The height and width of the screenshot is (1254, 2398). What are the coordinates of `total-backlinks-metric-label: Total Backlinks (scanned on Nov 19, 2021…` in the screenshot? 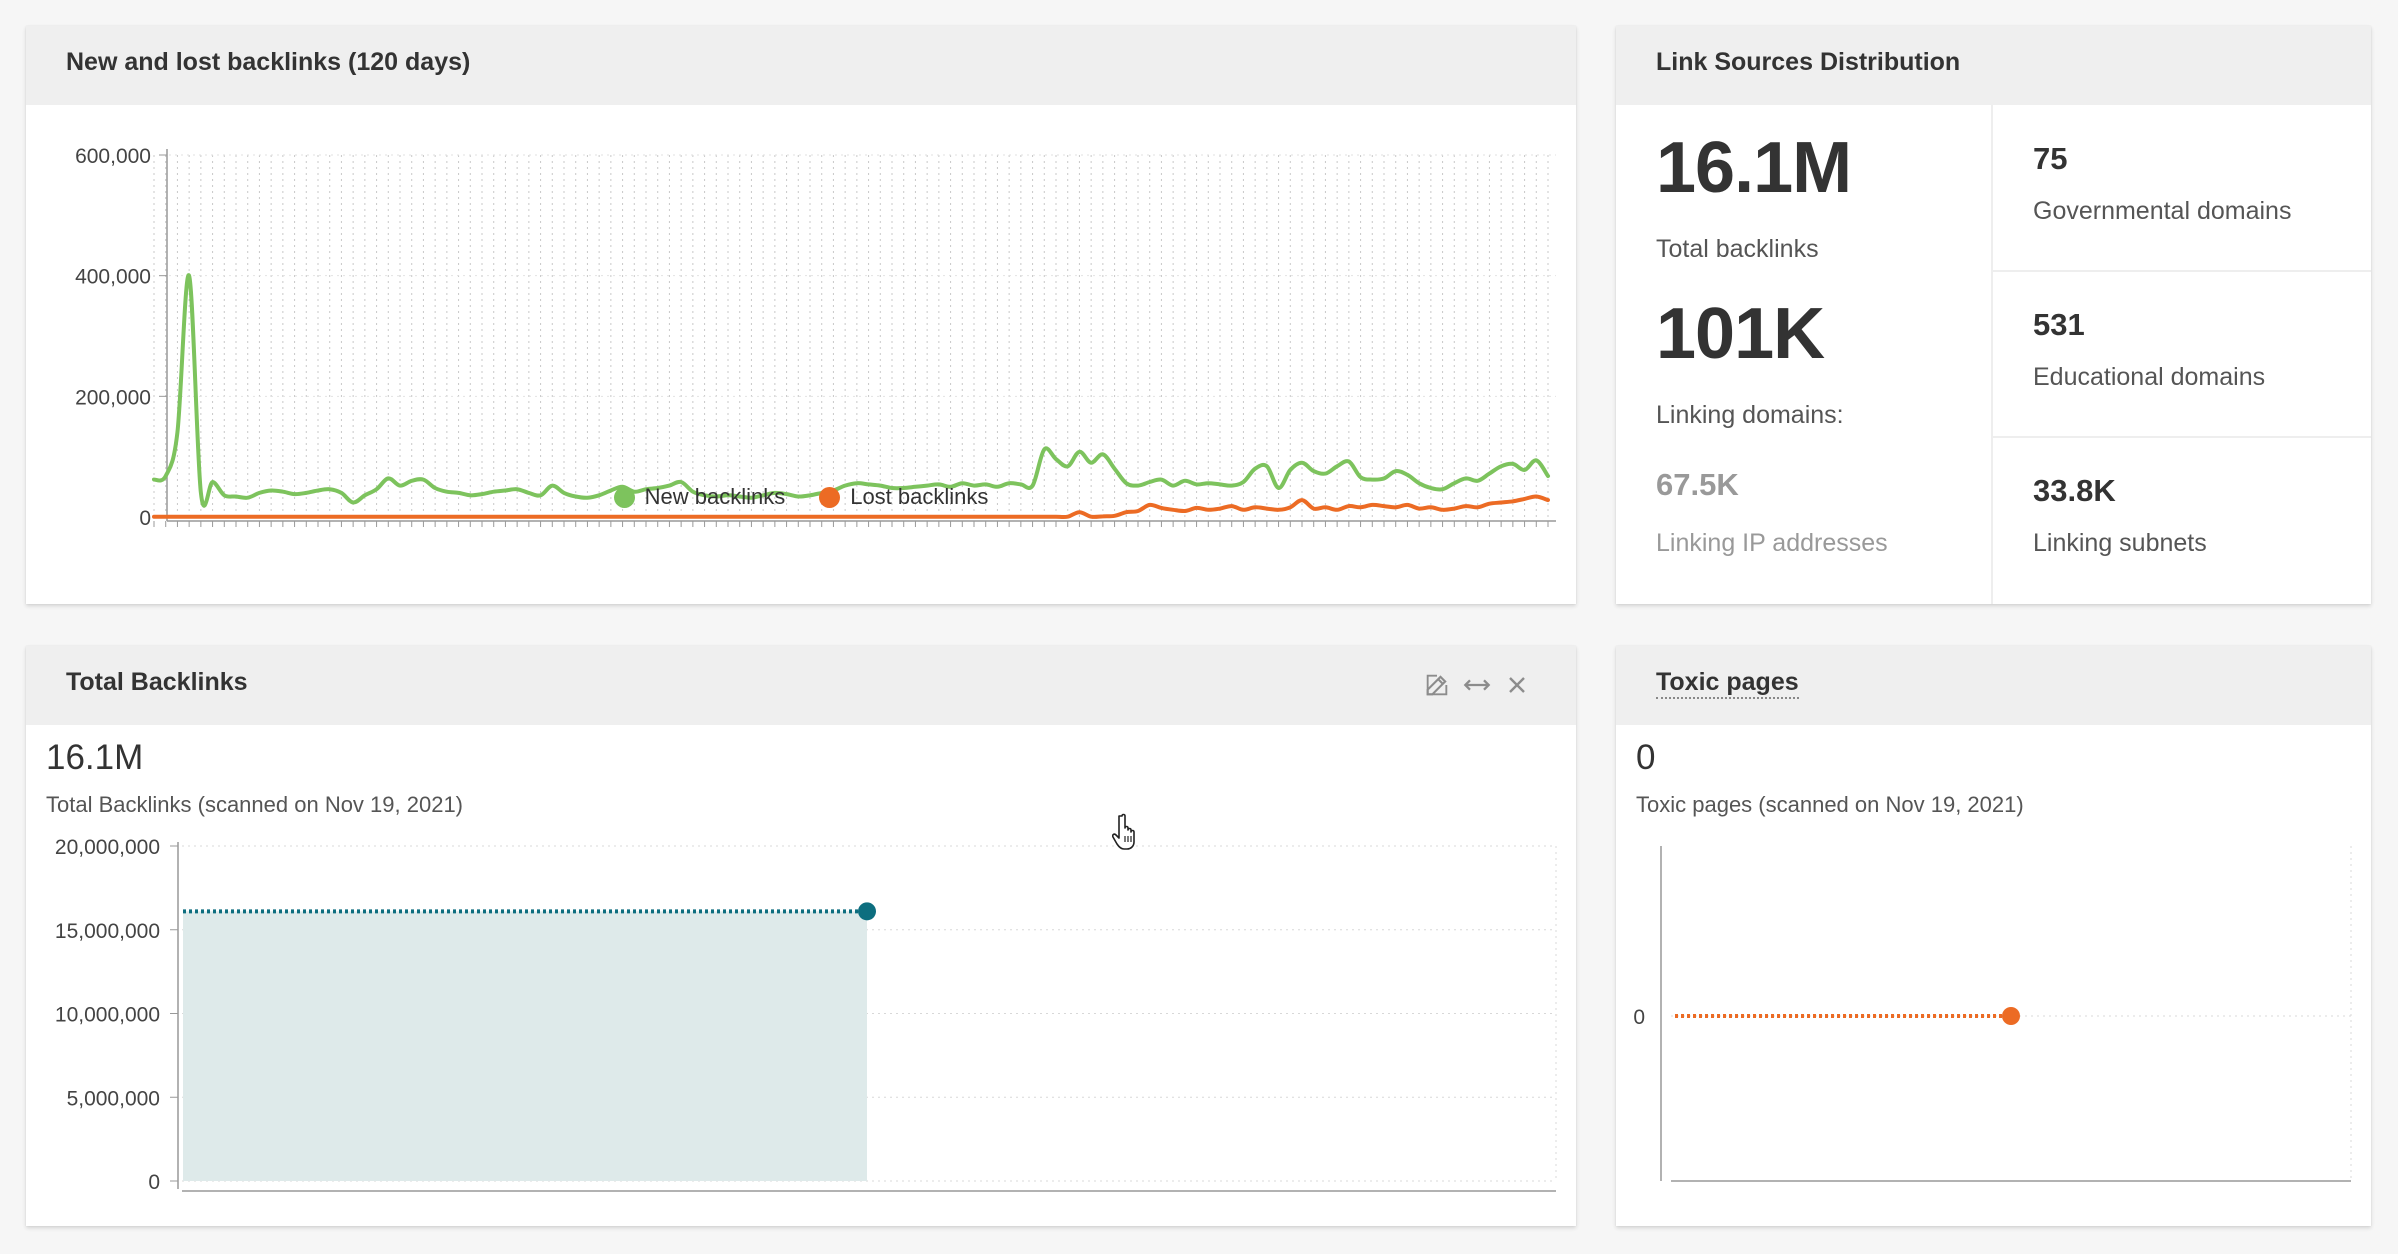 It's located at (255, 804).